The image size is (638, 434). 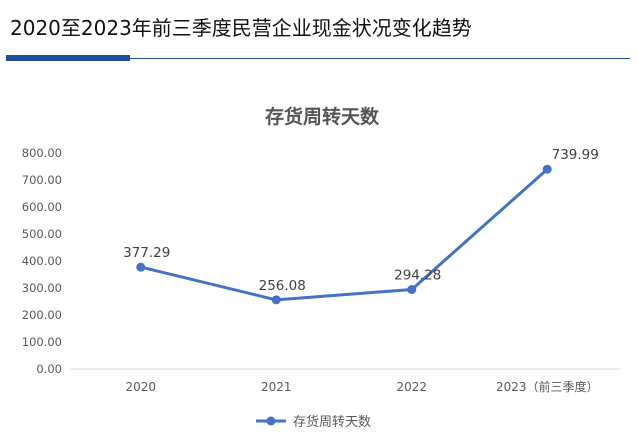 I want to click on y-tick-label: 400.00, so click(x=42, y=261).